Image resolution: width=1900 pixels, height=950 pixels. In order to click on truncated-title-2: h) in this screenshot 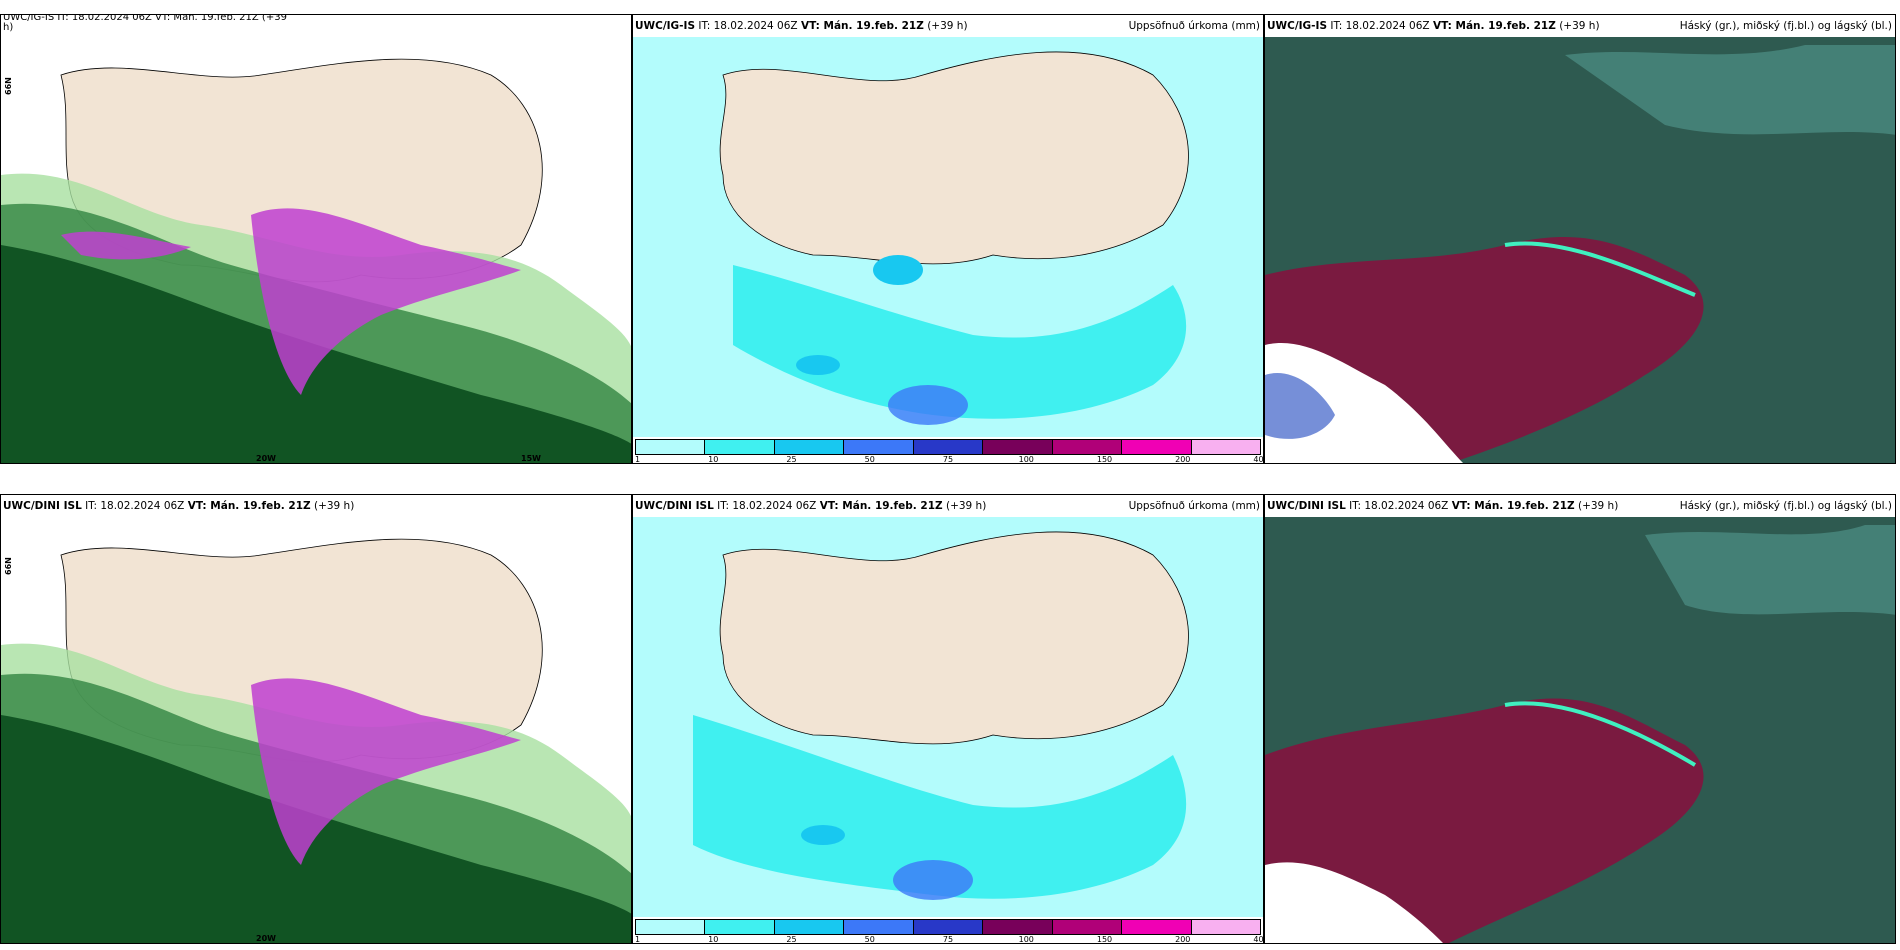, I will do `click(8, 27)`.